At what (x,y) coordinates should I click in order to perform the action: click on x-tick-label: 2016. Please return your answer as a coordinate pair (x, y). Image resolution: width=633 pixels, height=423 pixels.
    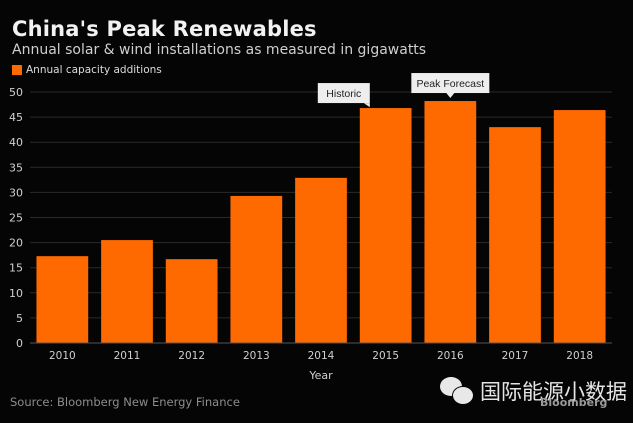
    Looking at the image, I should click on (450, 356).